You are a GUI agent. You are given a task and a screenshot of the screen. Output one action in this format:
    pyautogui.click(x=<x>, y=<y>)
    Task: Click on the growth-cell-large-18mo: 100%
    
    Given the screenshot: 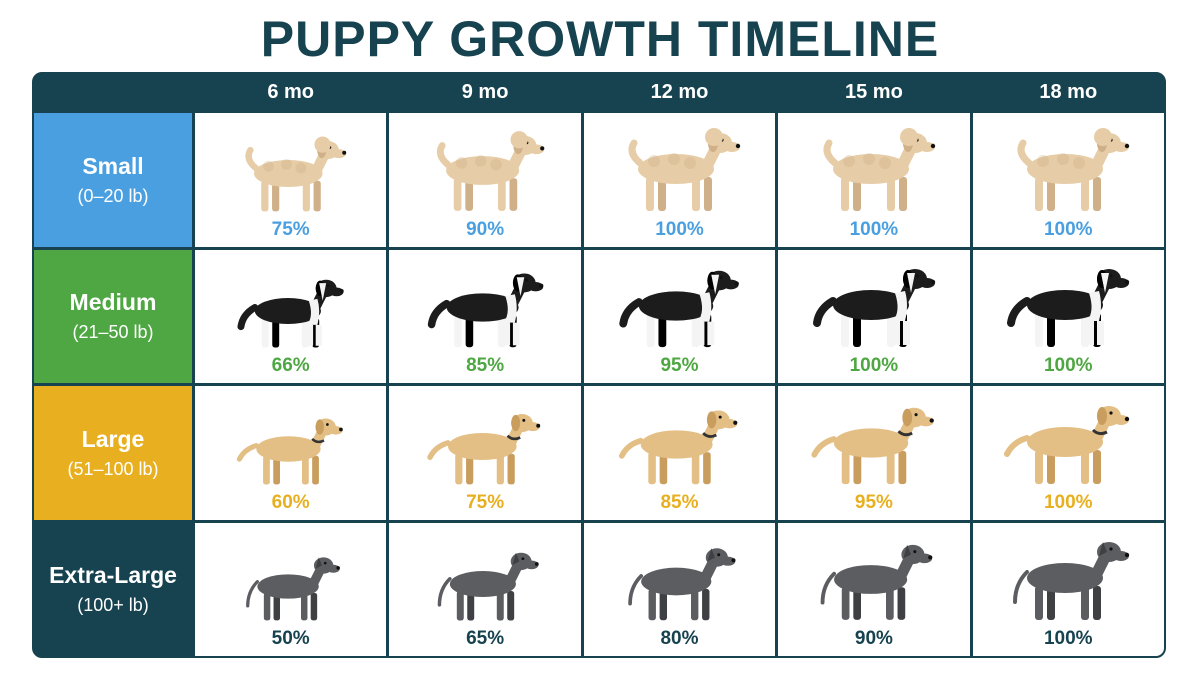 What is the action you would take?
    pyautogui.click(x=1068, y=453)
    